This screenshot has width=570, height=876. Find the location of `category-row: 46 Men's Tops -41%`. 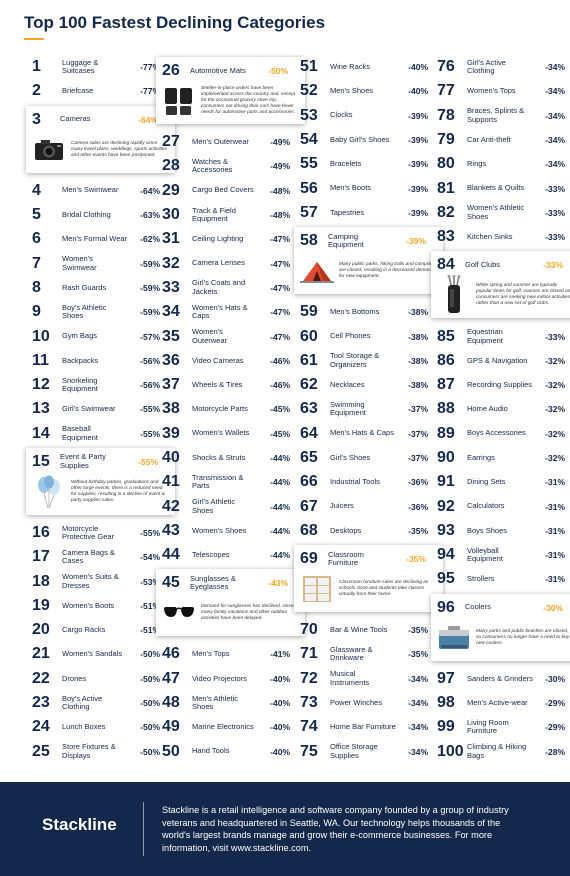

category-row: 46 Men's Tops -41% is located at coordinates (230, 654).